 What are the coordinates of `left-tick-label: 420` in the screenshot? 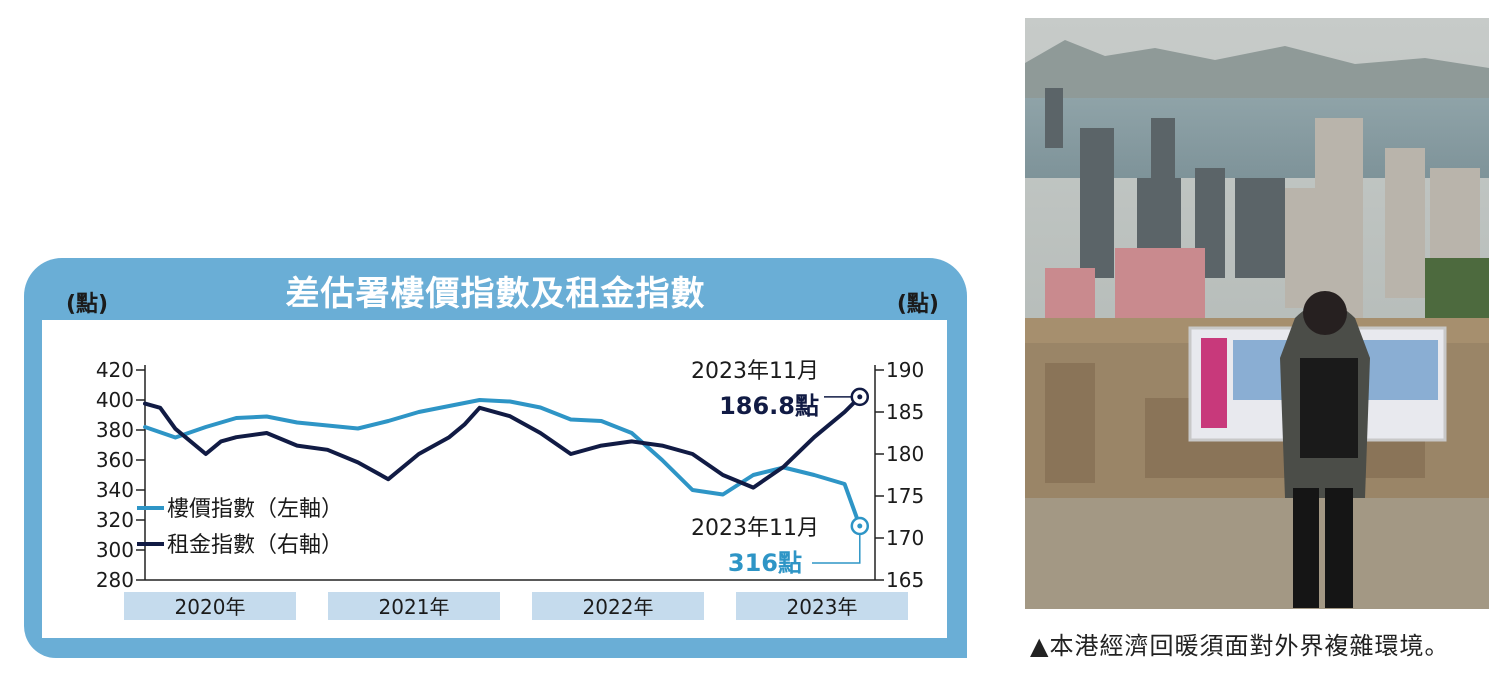 It's located at (115, 370).